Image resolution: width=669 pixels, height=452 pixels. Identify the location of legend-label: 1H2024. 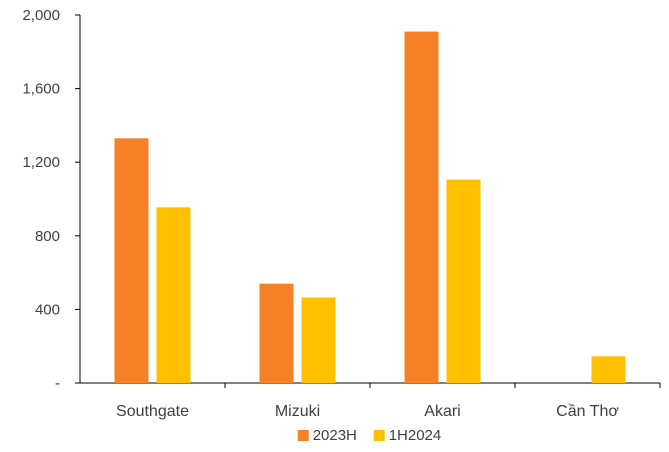
(415, 435).